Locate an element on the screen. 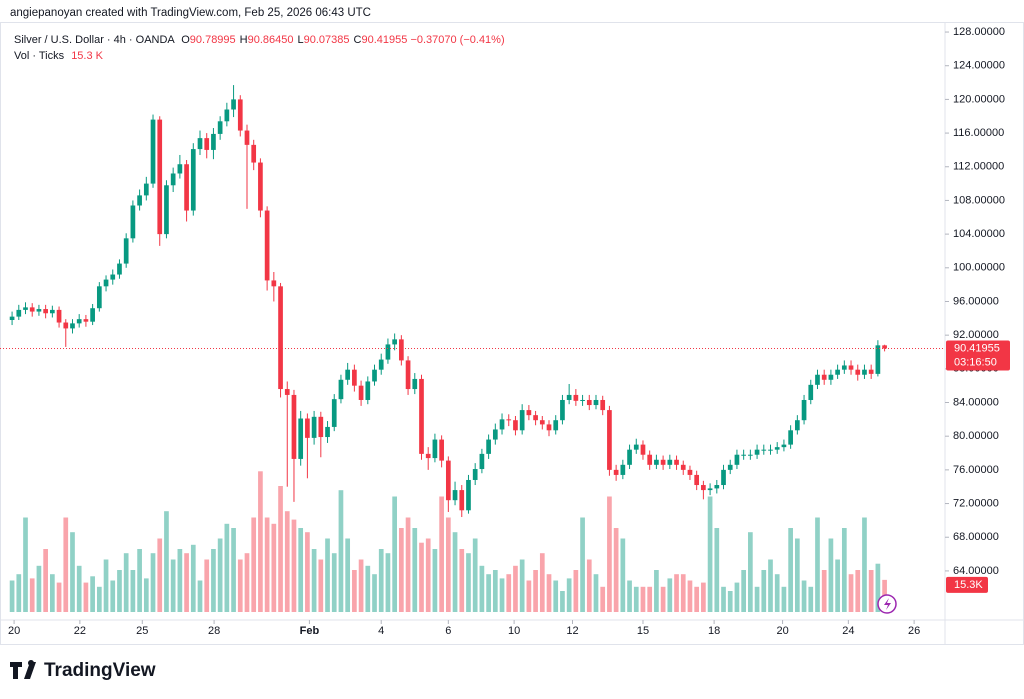  last-price-box is located at coordinates (978, 355).